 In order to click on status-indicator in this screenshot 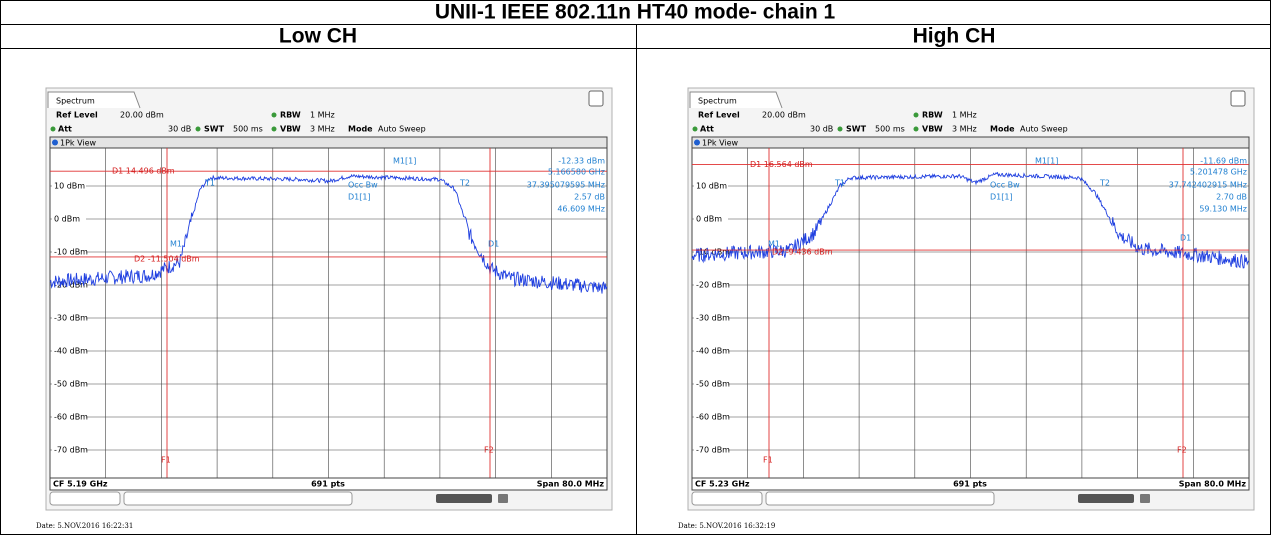, I will do `click(464, 498)`.